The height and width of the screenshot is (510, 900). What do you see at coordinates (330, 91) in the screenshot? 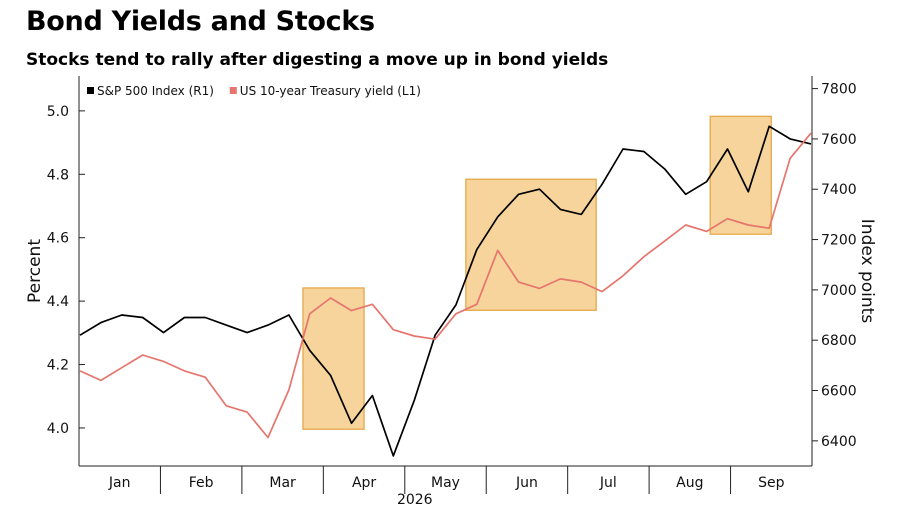
I see `legend-label: US 10-year Treasury yield (L1)` at bounding box center [330, 91].